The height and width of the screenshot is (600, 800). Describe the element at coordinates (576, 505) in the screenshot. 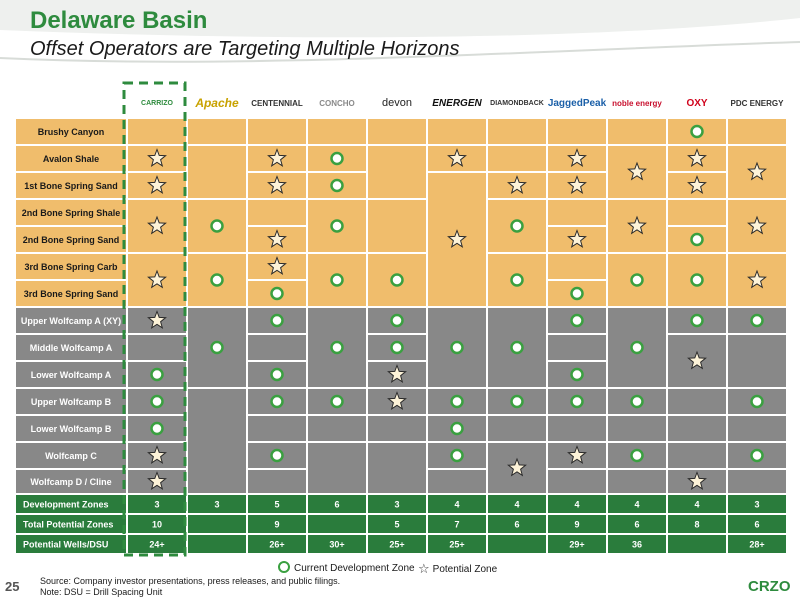

I see `summary-value: 4` at that location.